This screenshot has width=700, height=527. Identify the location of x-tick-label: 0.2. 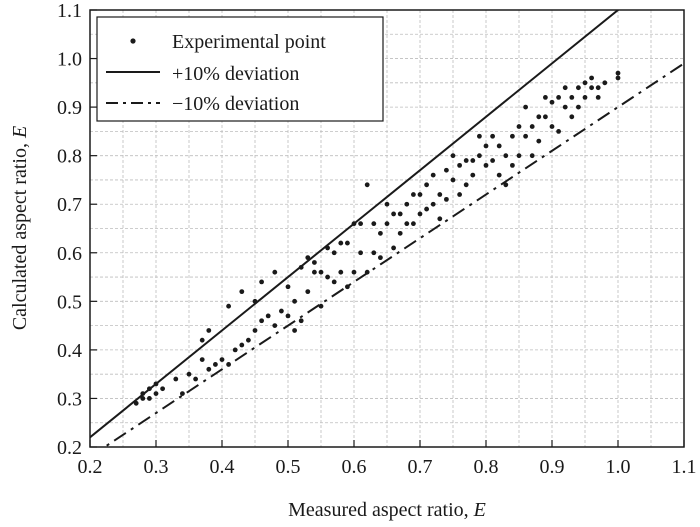
(90, 467).